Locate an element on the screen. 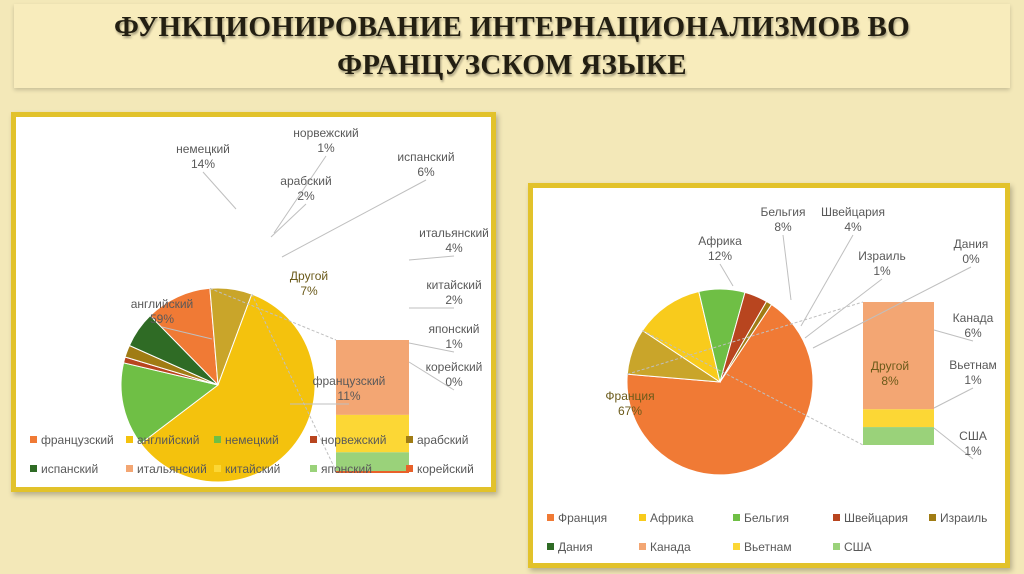 This screenshot has height=574, width=1024. chart1-label-name-item-8: японский is located at coordinates (454, 329).